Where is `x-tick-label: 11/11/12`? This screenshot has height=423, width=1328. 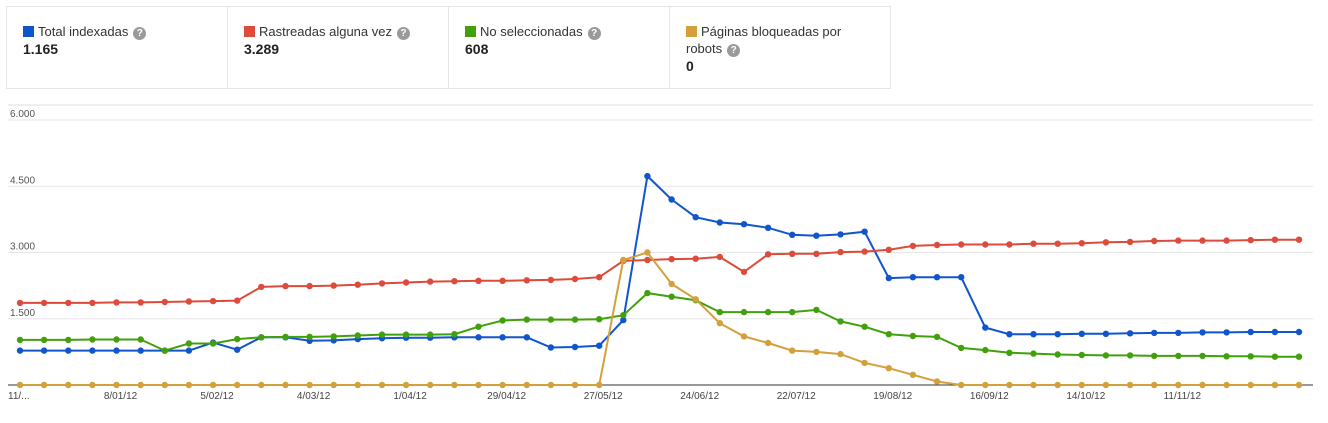
x-tick-label: 11/11/12 is located at coordinates (1183, 396).